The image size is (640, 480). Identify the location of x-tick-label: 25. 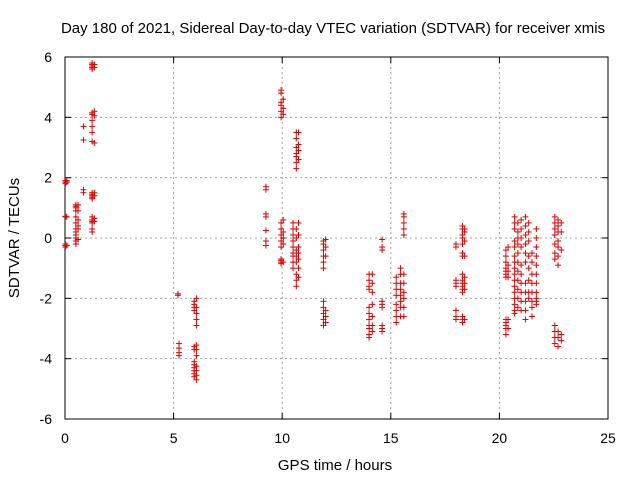
(608, 438).